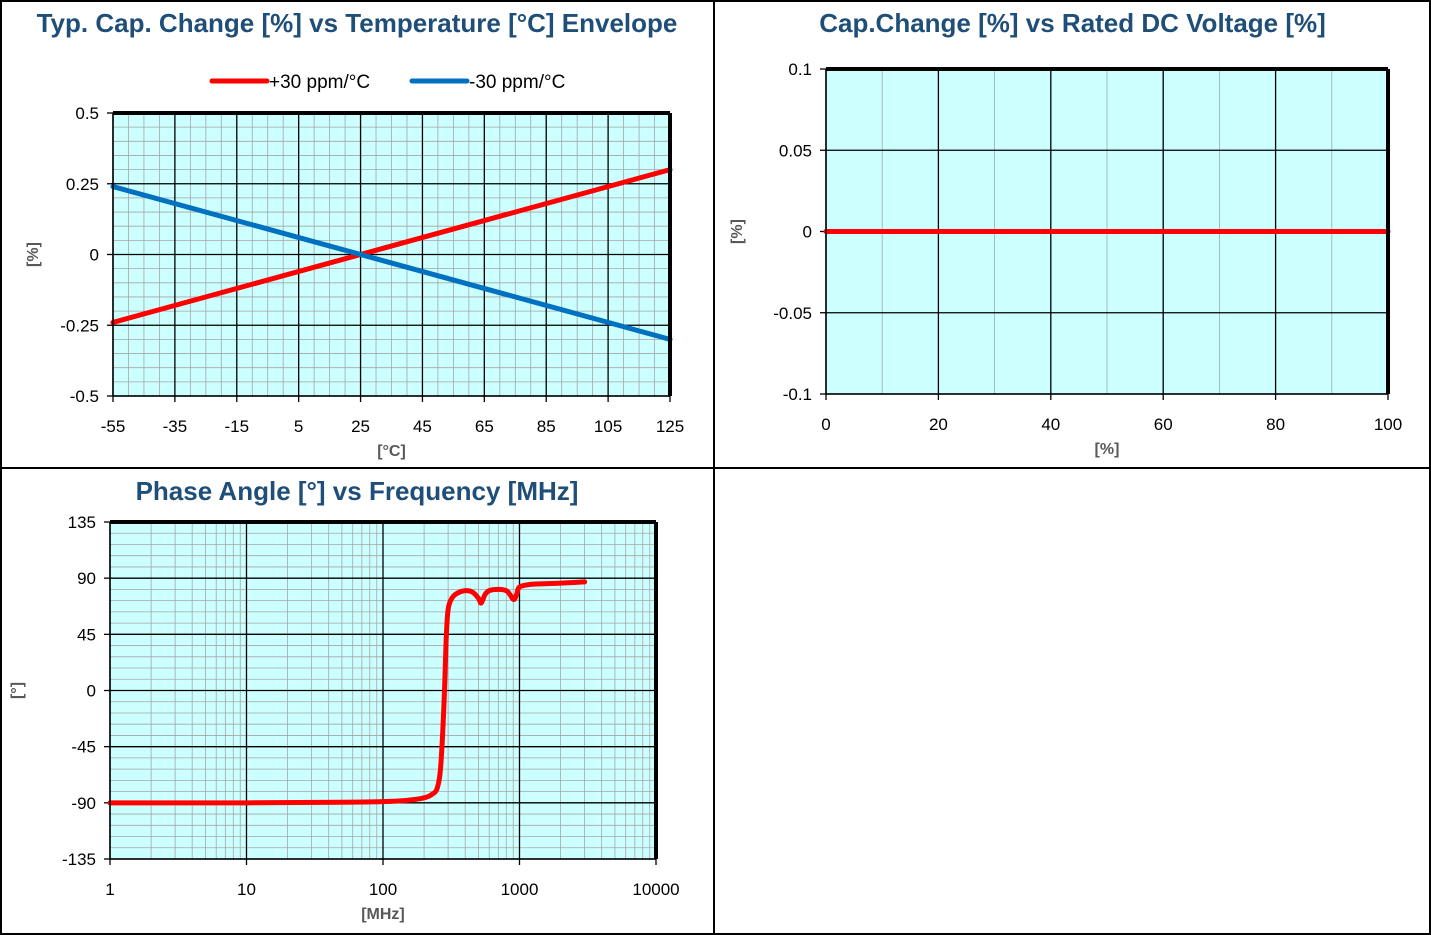 Image resolution: width=1431 pixels, height=935 pixels. What do you see at coordinates (1275, 424) in the screenshot?
I see `x-tick-label: 80` at bounding box center [1275, 424].